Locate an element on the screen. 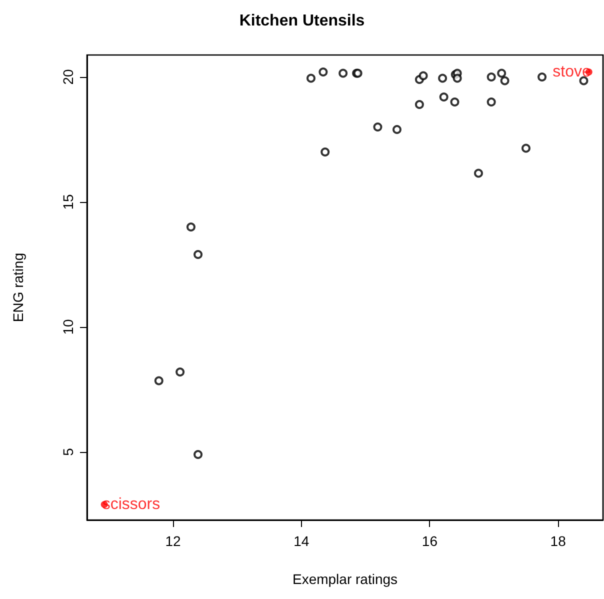  y-tick-label: 10 is located at coordinates (68, 327).